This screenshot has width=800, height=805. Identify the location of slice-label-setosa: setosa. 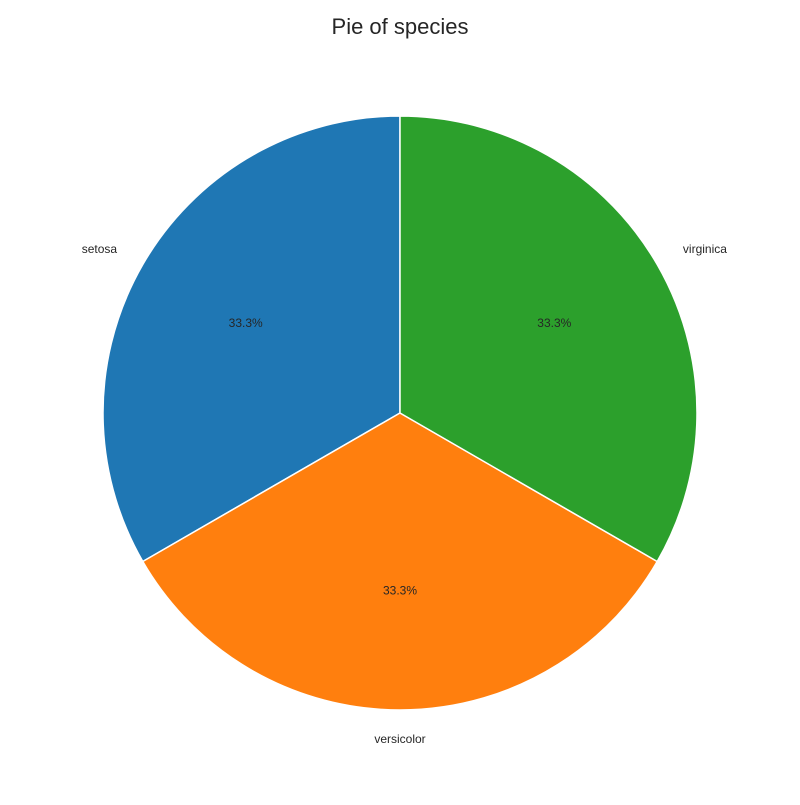
(100, 249).